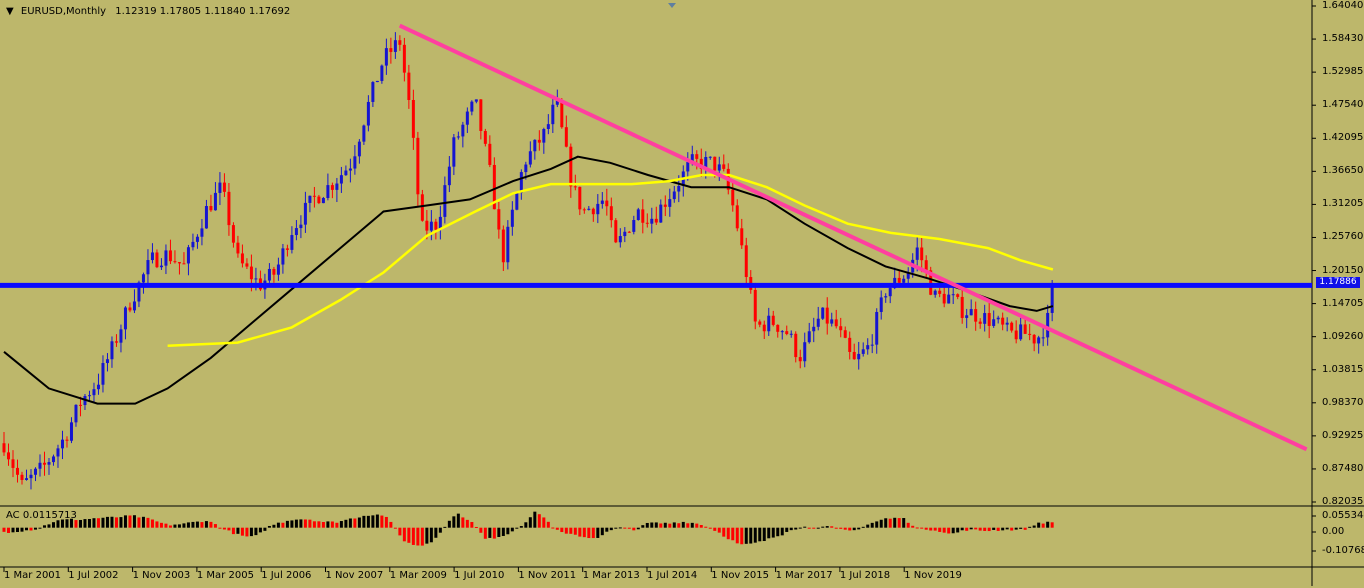  I want to click on time-tick-label: 1 Nov 2003, so click(161, 575).